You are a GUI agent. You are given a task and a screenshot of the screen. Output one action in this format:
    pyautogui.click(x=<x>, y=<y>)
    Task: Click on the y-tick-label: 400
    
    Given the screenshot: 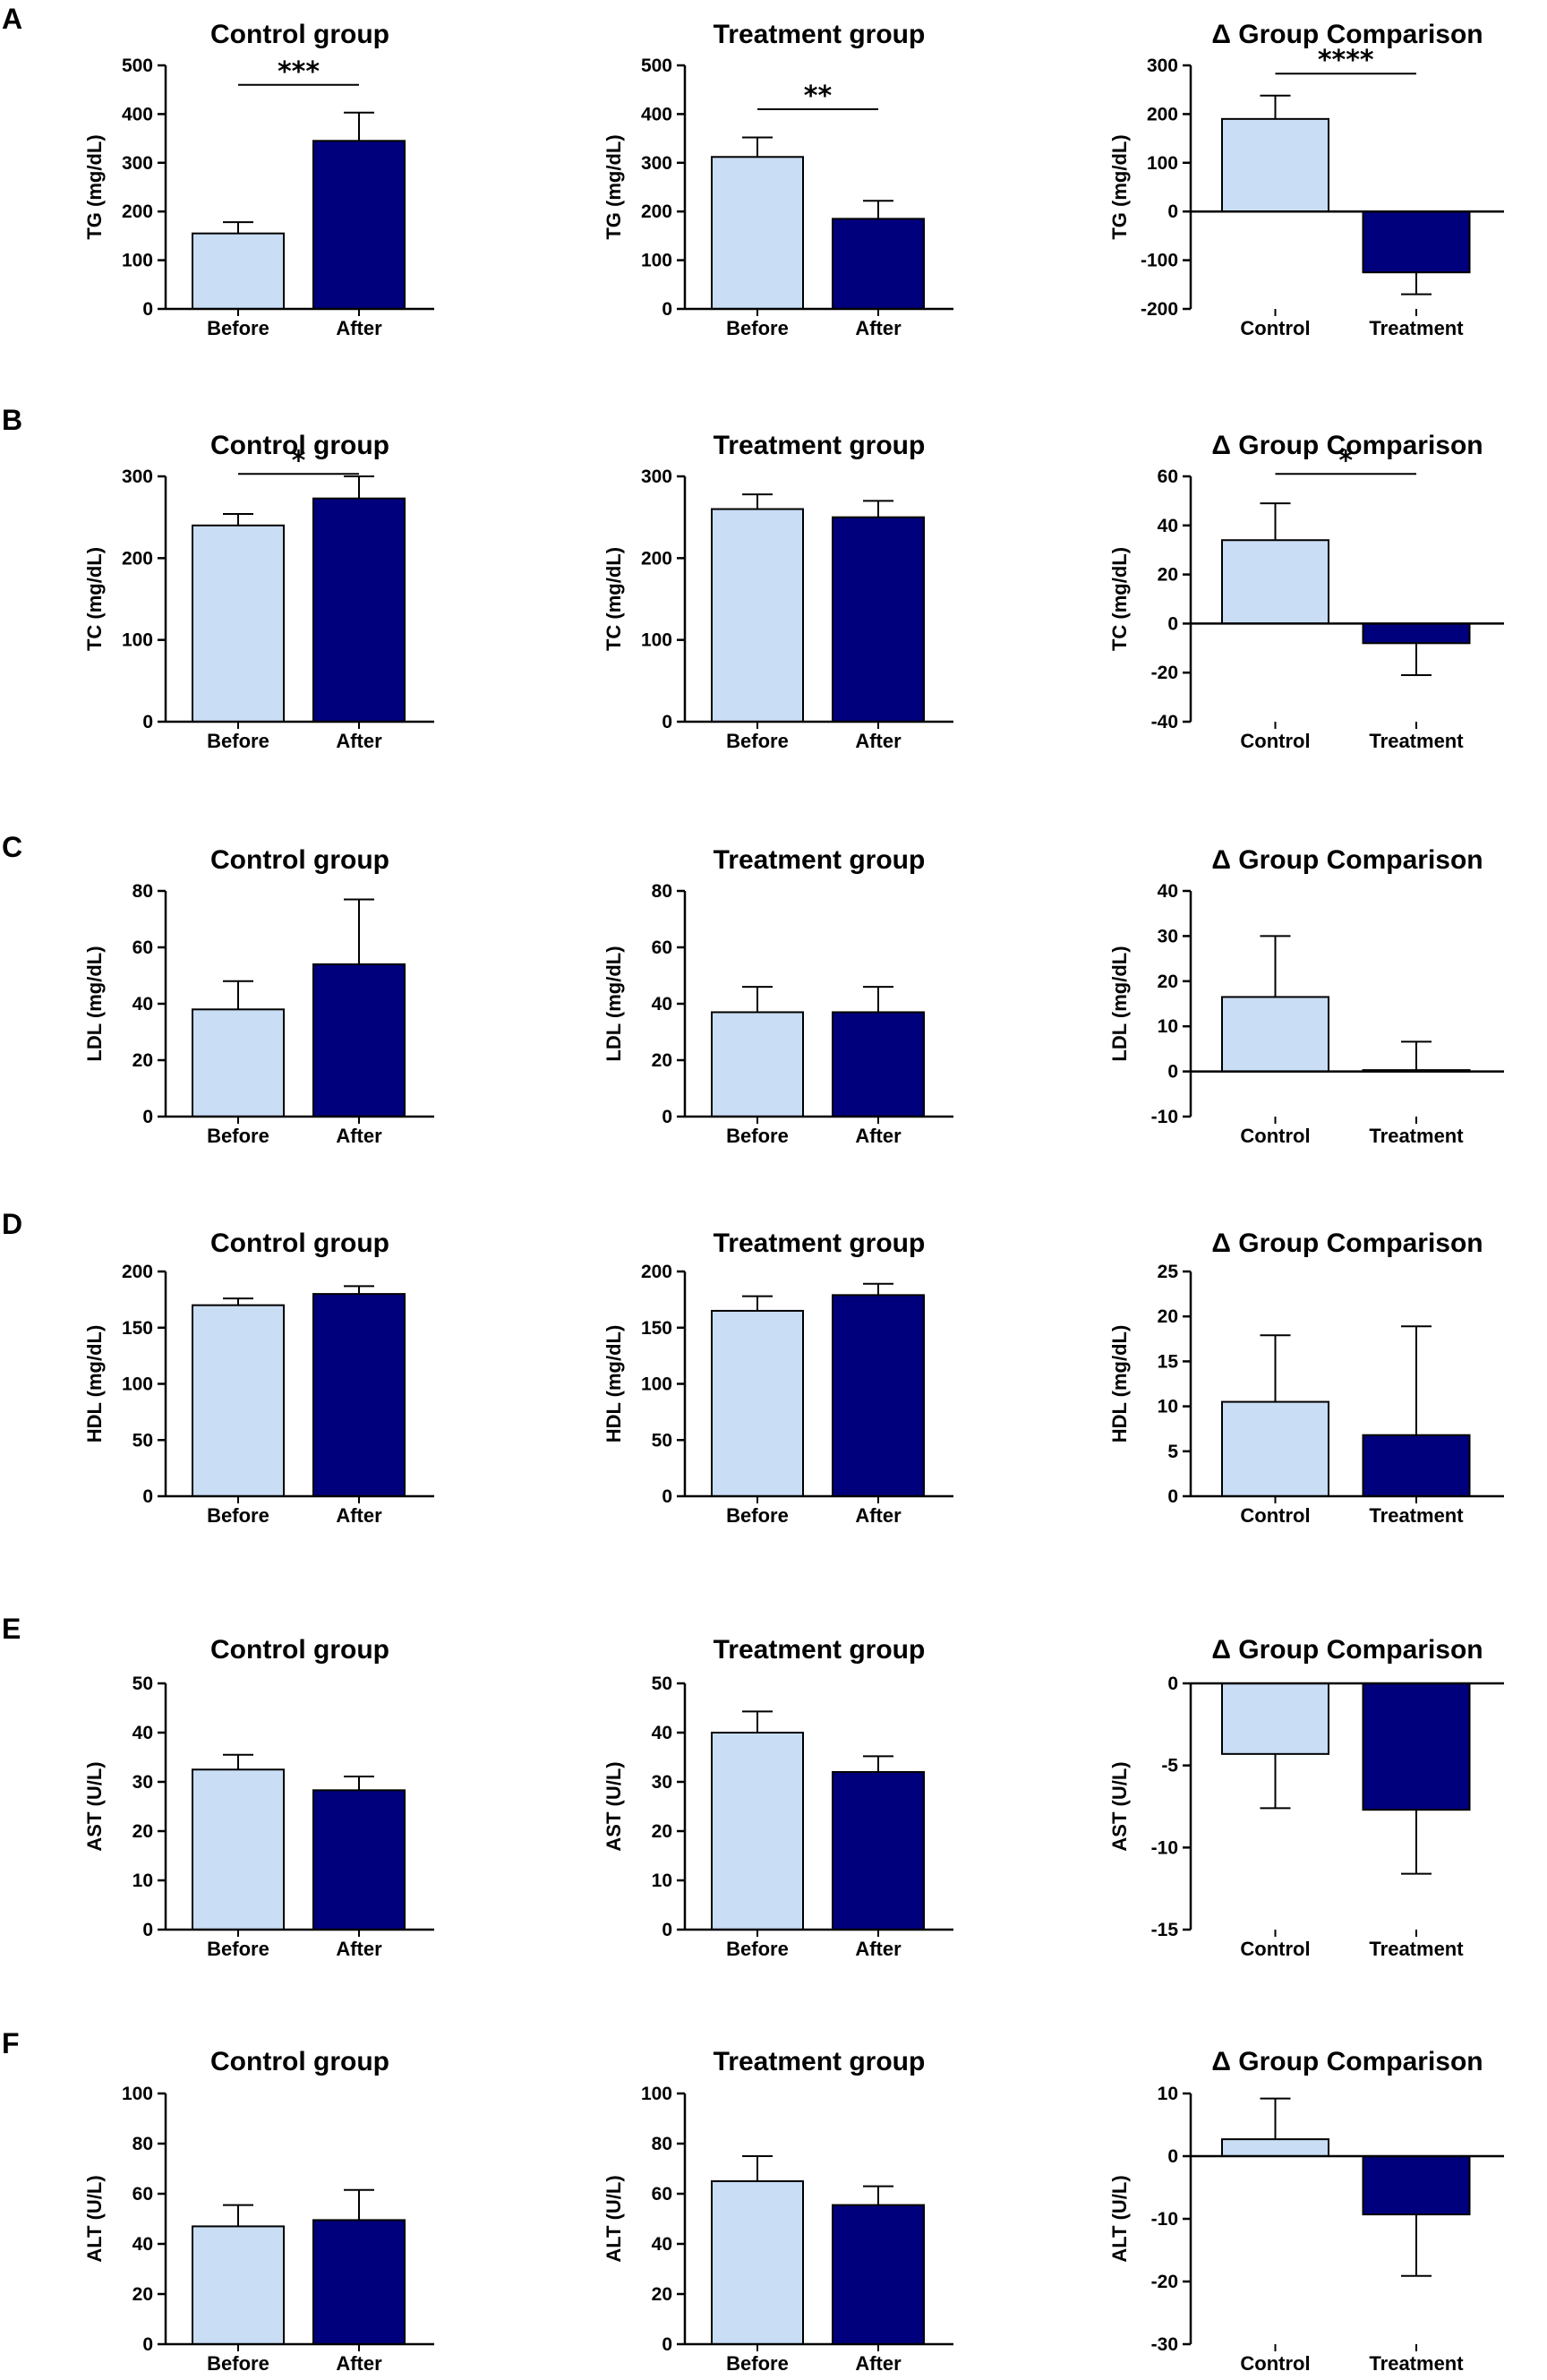 What is the action you would take?
    pyautogui.click(x=656, y=114)
    